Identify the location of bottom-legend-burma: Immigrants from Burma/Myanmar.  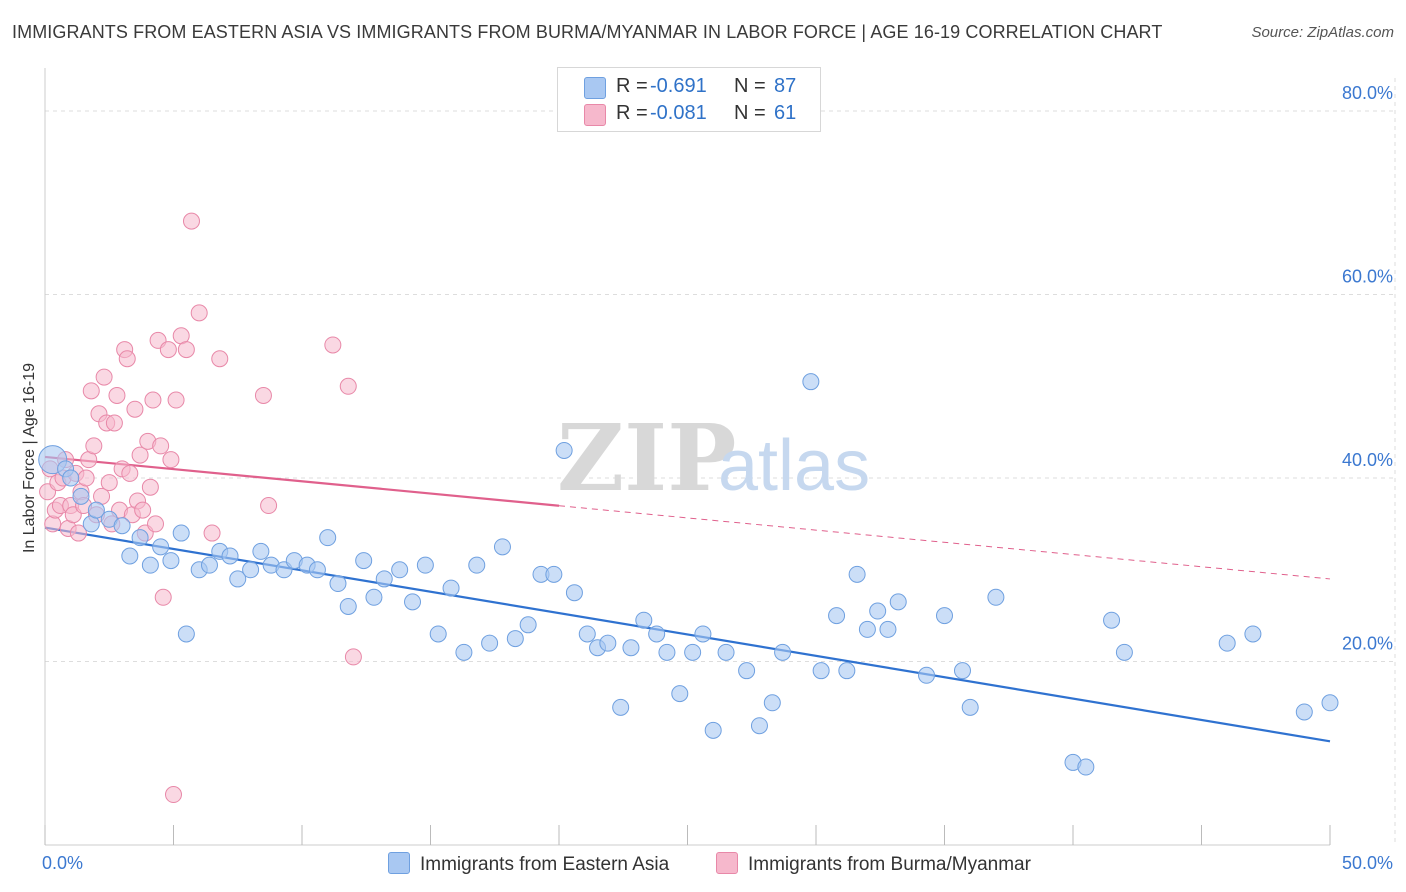
(873, 864).